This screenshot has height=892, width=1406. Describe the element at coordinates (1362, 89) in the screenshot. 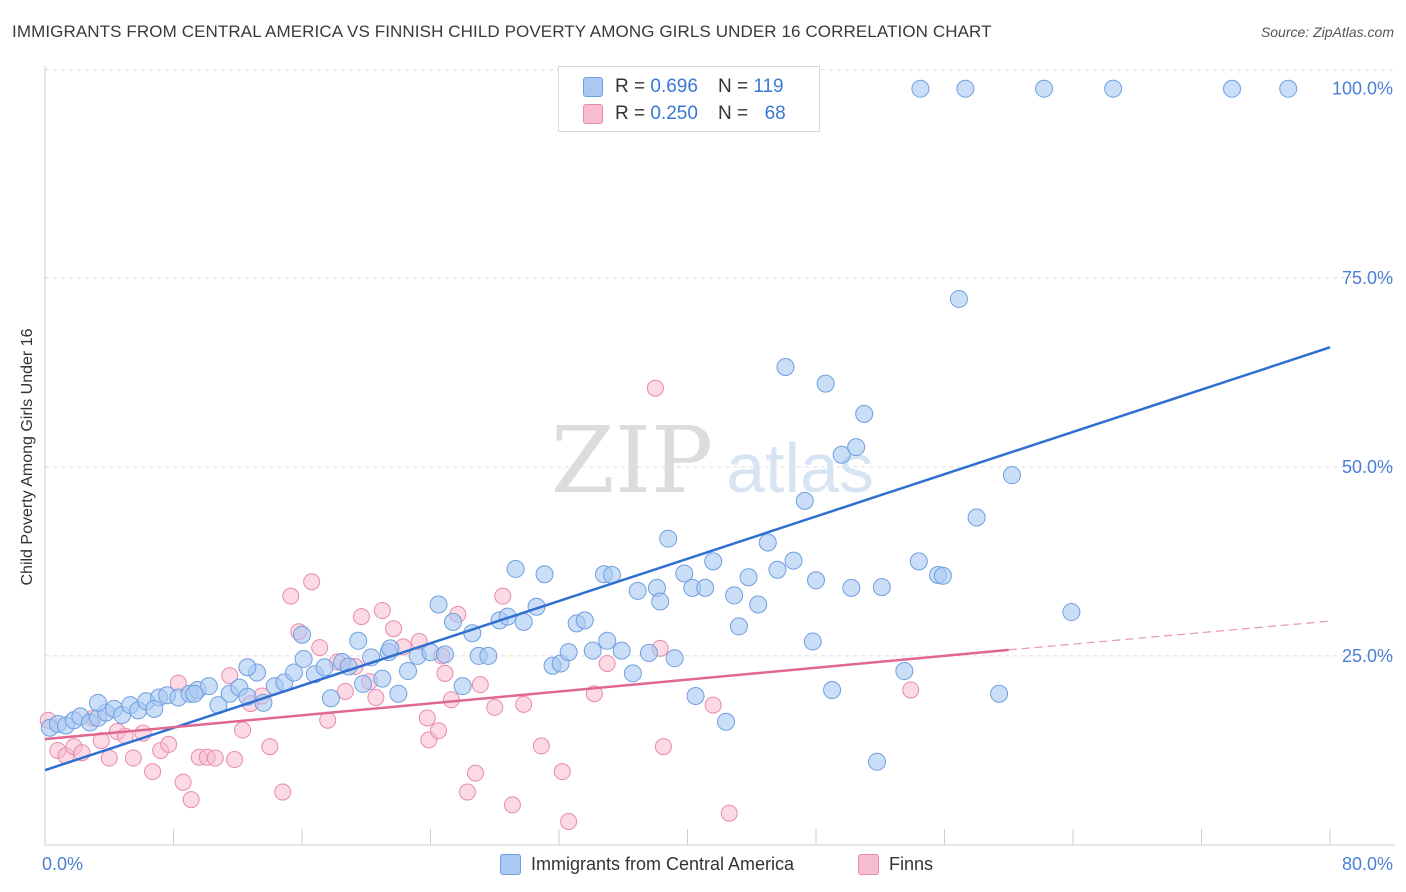

I see `y-tick-label: 100.0%` at that location.